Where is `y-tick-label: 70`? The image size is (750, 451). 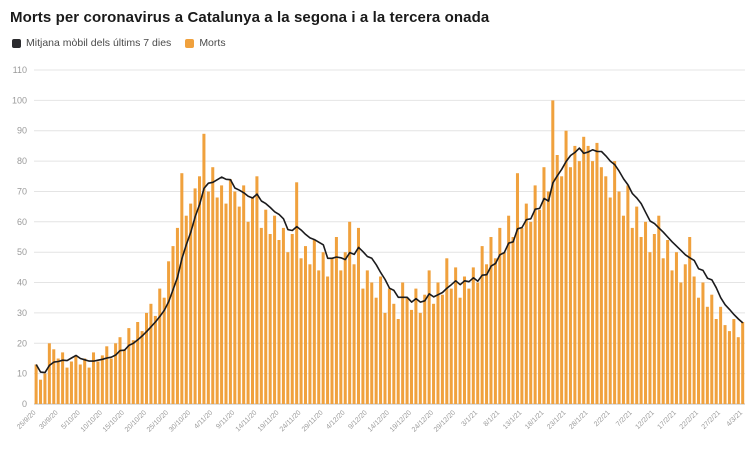 y-tick-label: 70 is located at coordinates (22, 192).